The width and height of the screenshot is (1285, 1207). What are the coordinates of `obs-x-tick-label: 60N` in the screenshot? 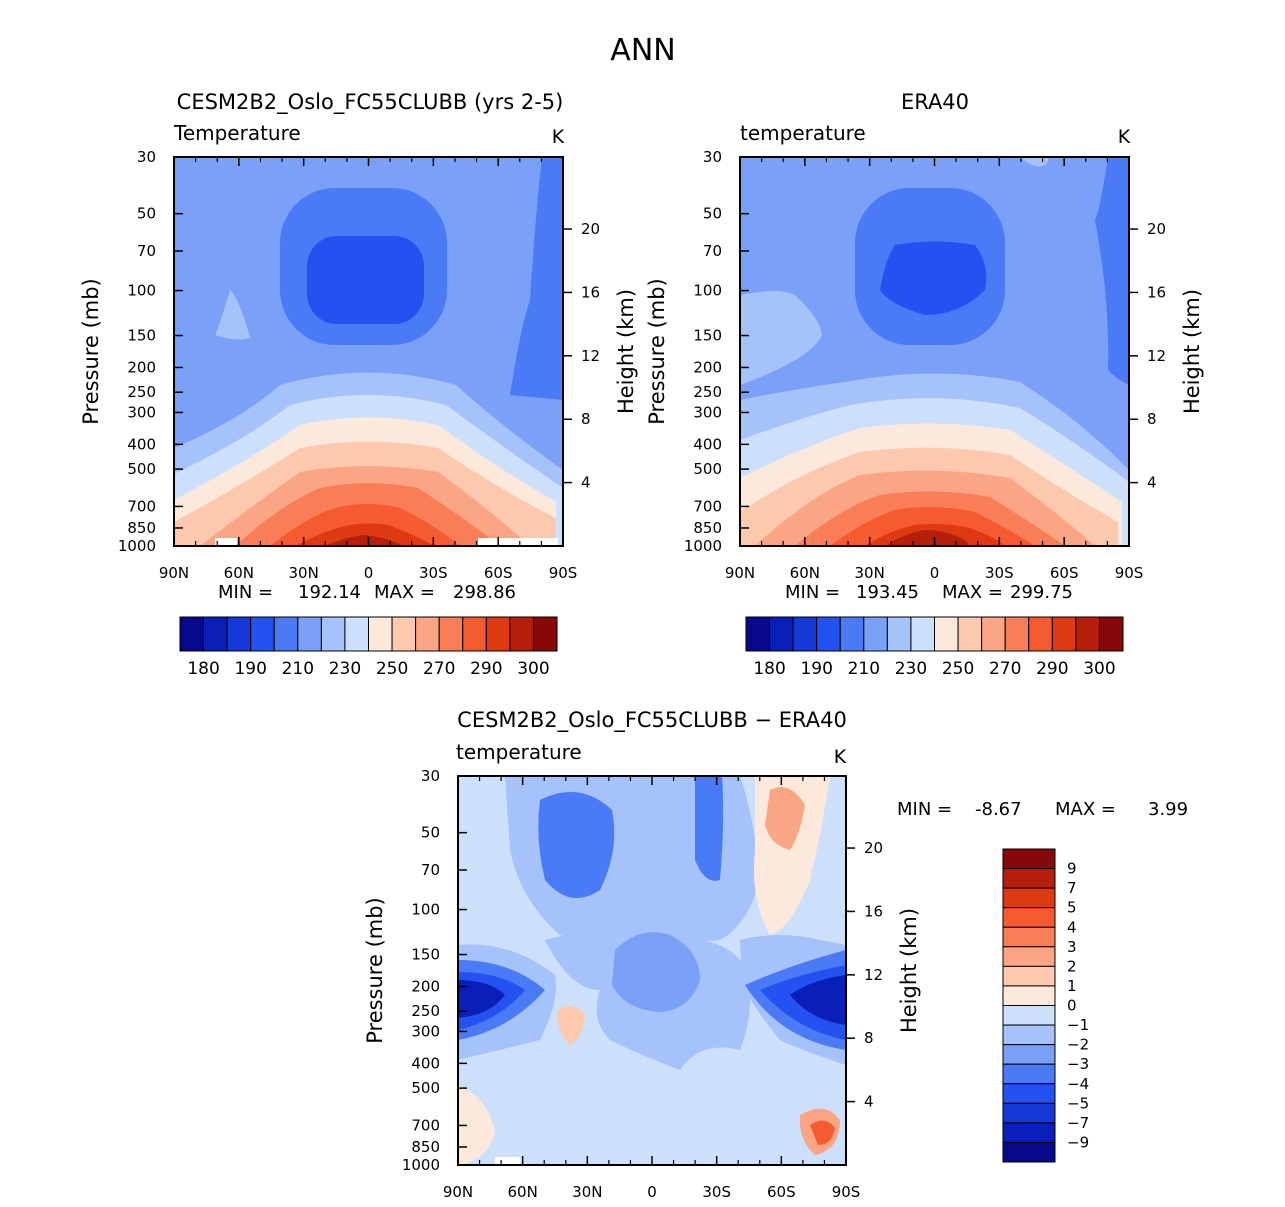 It's located at (805, 573).